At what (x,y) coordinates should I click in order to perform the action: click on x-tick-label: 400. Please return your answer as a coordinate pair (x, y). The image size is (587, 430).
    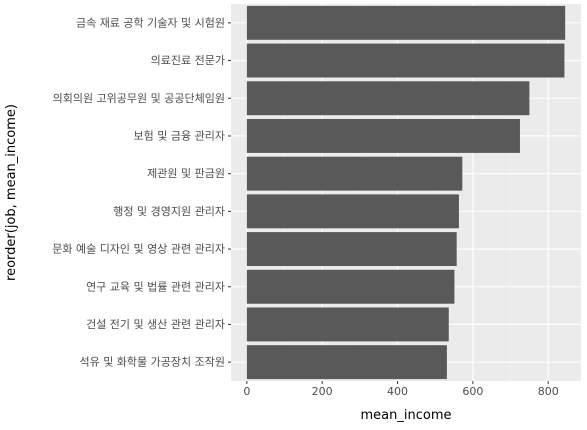
    Looking at the image, I should click on (397, 391).